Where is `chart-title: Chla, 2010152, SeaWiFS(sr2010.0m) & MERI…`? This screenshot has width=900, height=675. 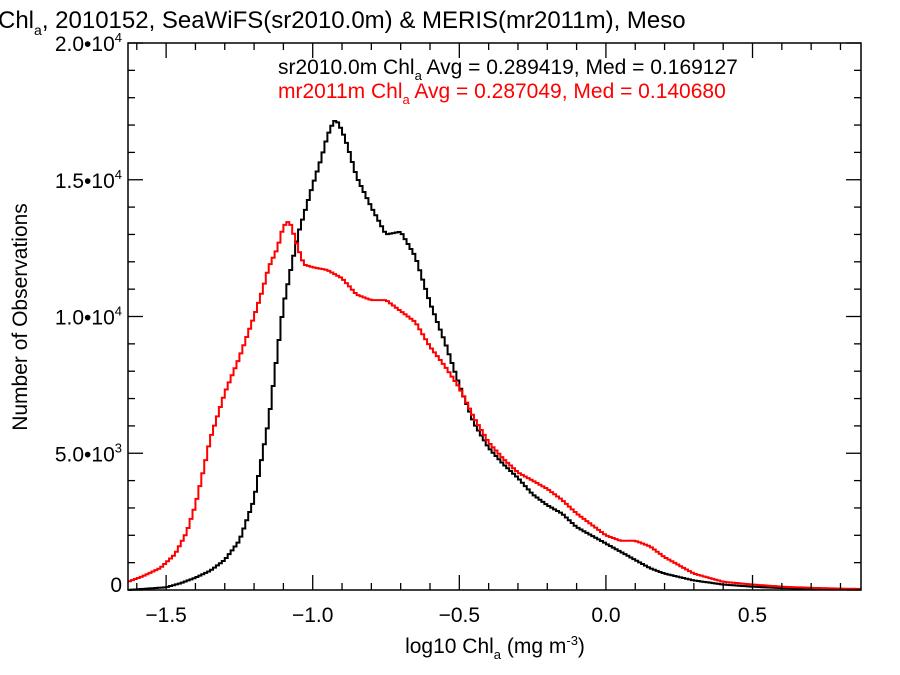 chart-title: Chla, 2010152, SeaWiFS(sr2010.0m) & MERI… is located at coordinates (343, 22).